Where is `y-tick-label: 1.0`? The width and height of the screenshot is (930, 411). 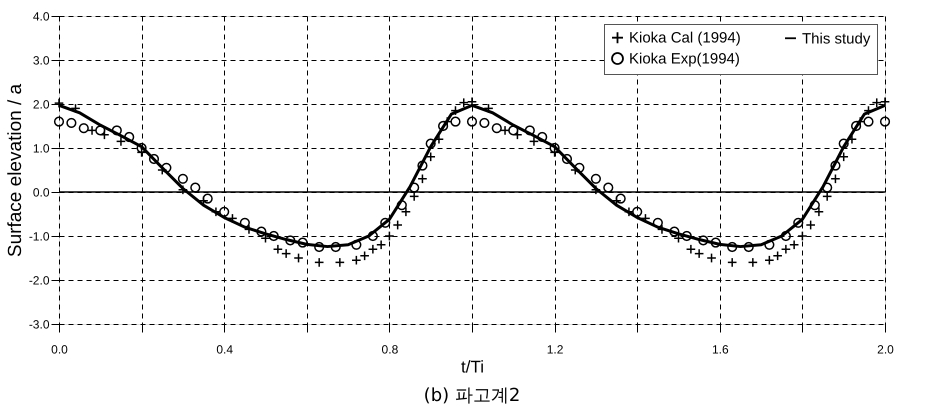 y-tick-label: 1.0 is located at coordinates (41, 149).